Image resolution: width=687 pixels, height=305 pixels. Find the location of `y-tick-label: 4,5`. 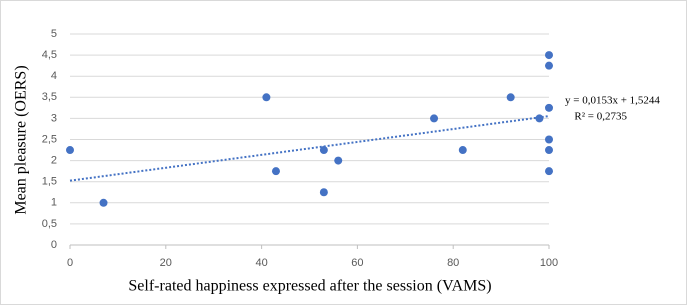

y-tick-label: 4,5 is located at coordinates (49, 55).